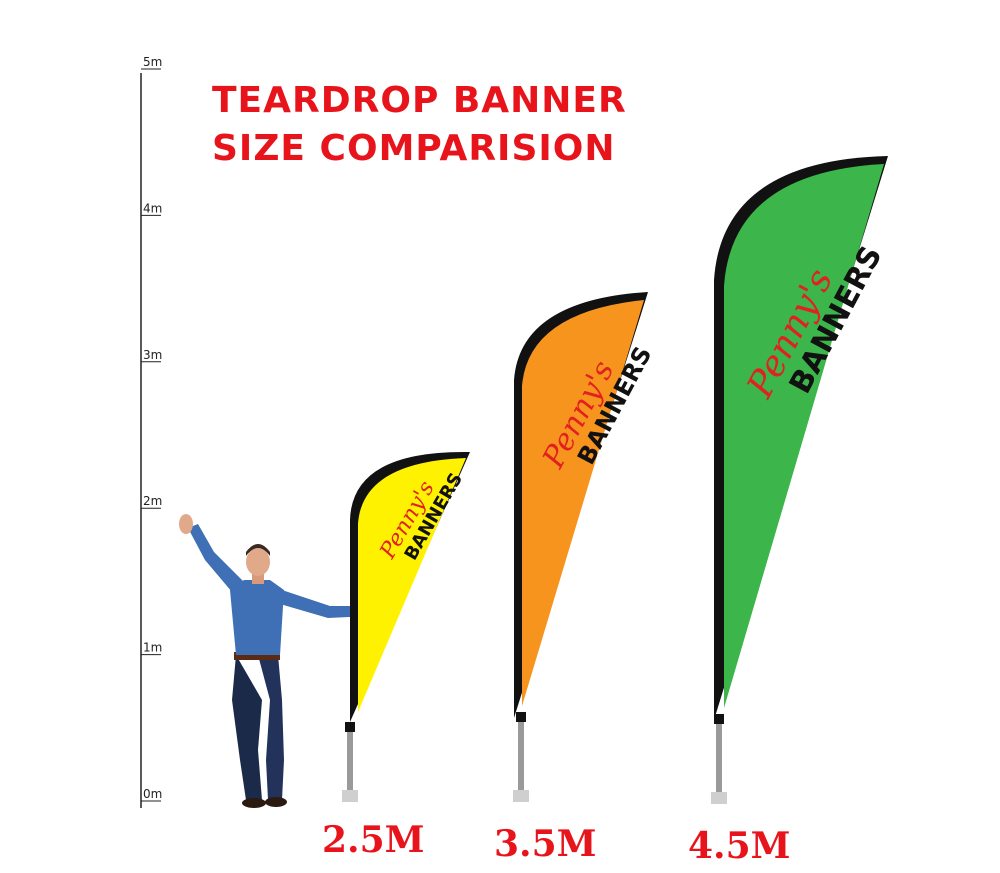 This screenshot has width=1000, height=873. What do you see at coordinates (545, 844) in the screenshot?
I see `size-label-3-5m: 3.5M` at bounding box center [545, 844].